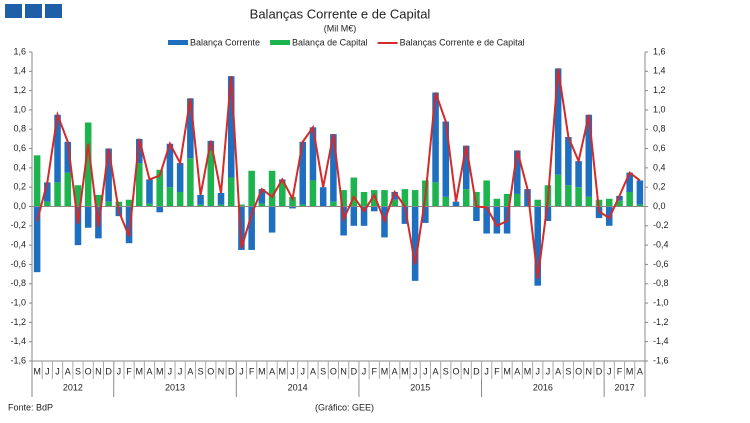 Image resolution: width=750 pixels, height=423 pixels. Describe the element at coordinates (175, 387) in the screenshot. I see `year-label: 2013` at that location.